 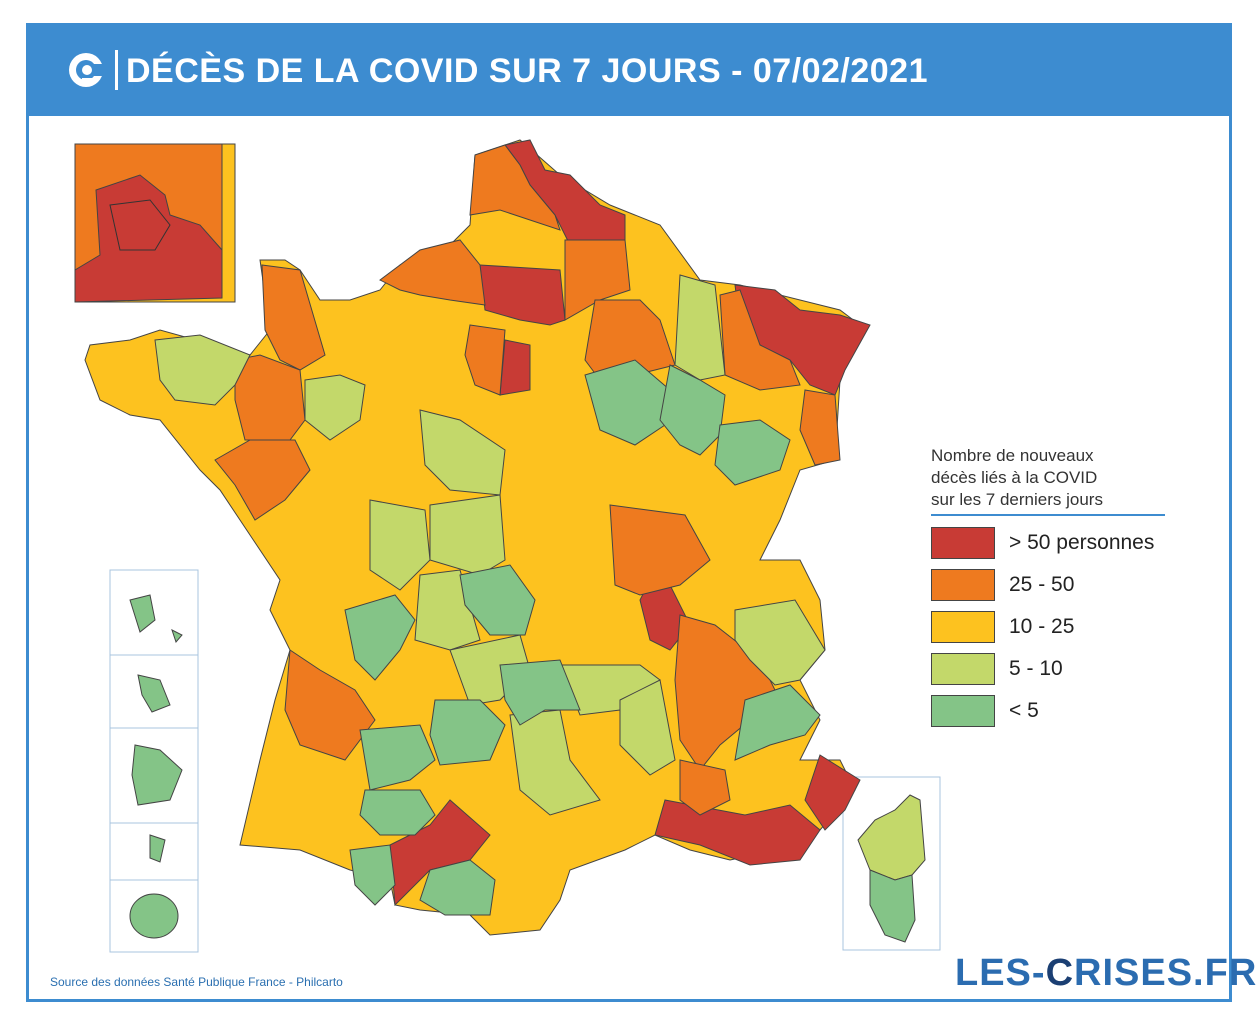 What do you see at coordinates (202, 370) in the screenshot?
I see `dept-cotes-armor` at bounding box center [202, 370].